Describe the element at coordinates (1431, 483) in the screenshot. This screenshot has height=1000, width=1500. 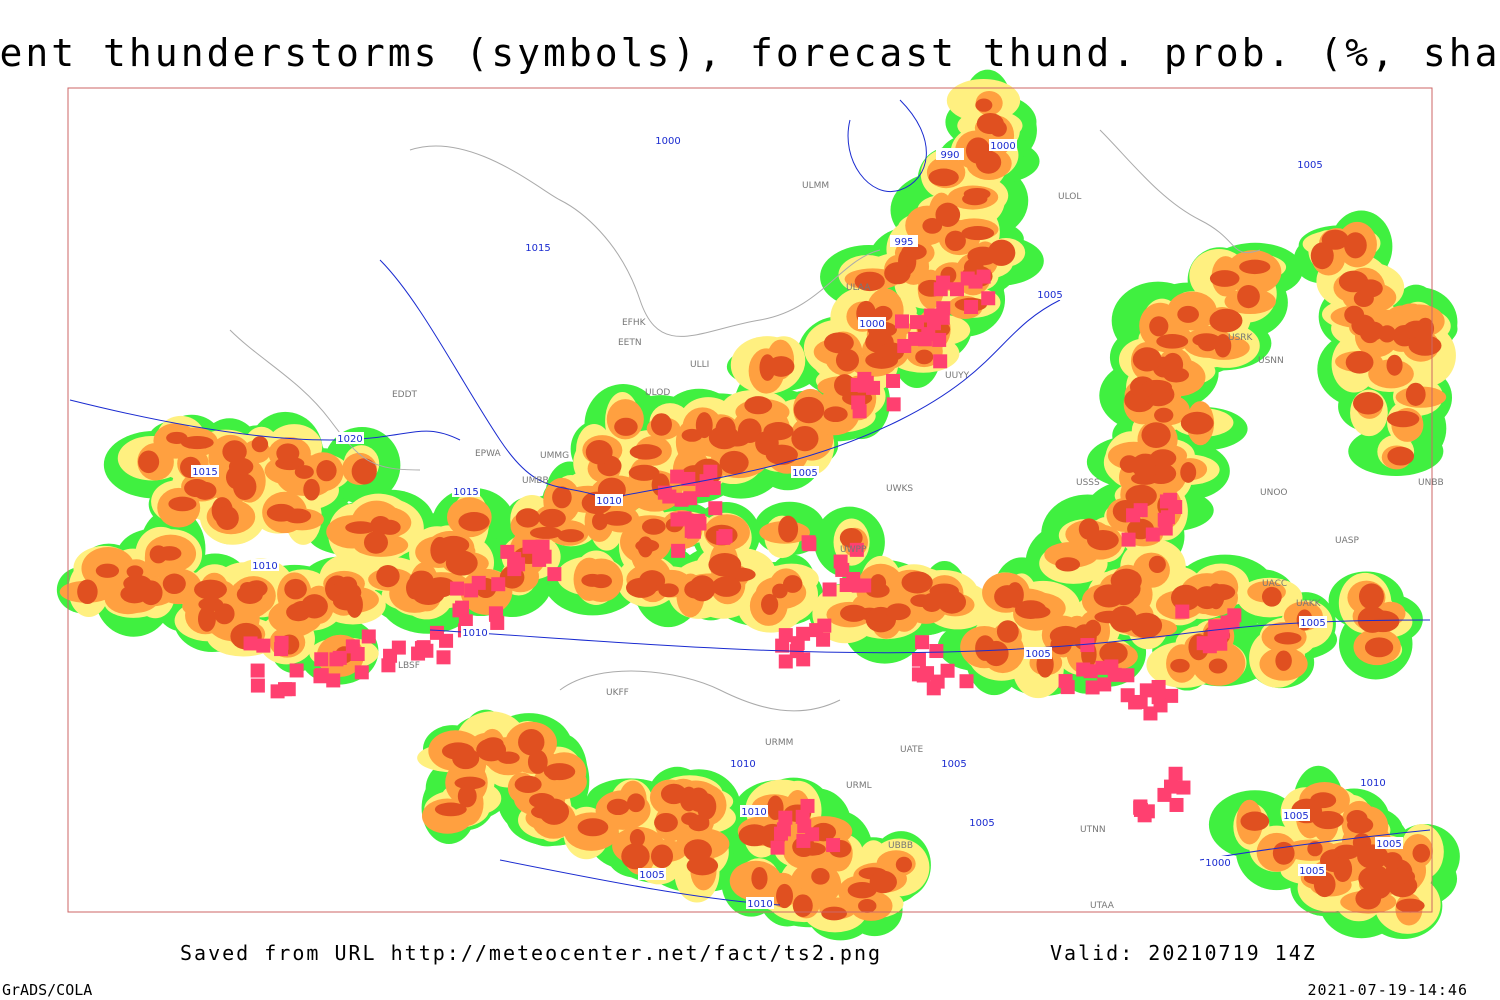
I see `station-label: UNBB` at that location.